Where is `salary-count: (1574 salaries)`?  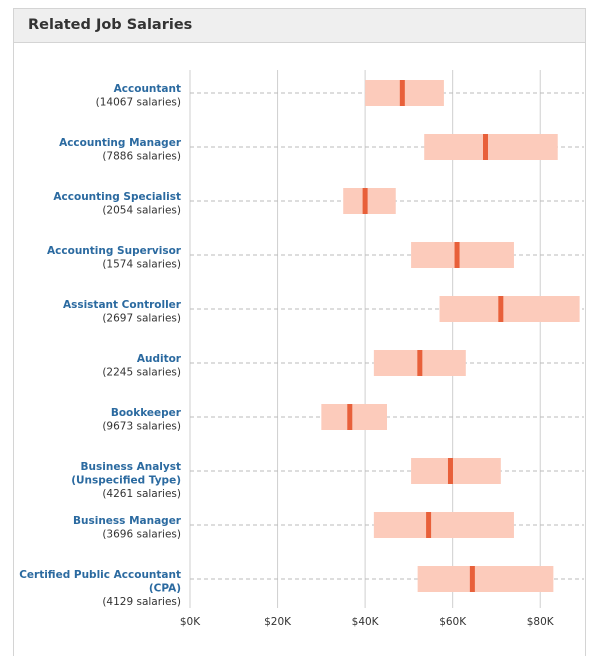
salary-count: (1574 salaries) is located at coordinates (141, 265).